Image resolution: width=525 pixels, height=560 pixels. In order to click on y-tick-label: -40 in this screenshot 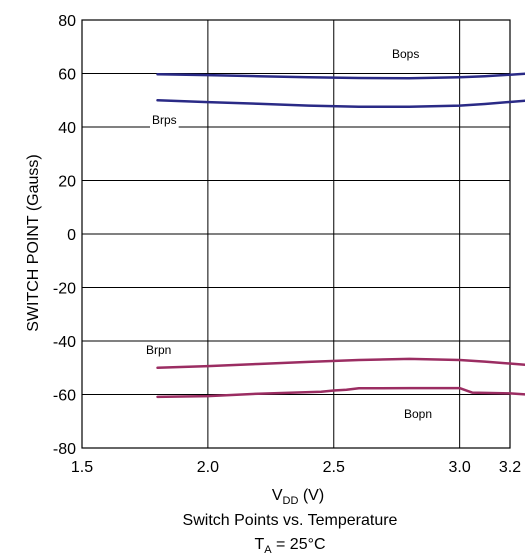, I will do `click(64, 342)`.